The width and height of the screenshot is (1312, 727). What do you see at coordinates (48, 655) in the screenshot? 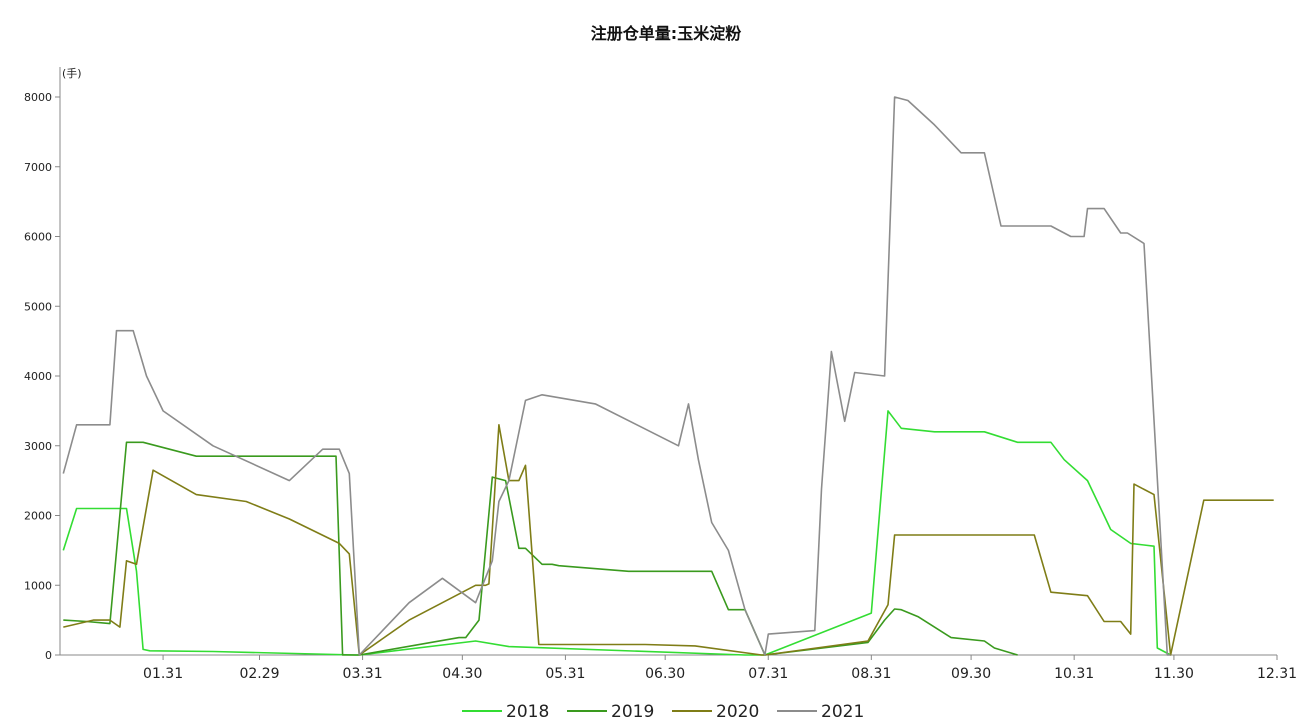
I see `y-tick-label: 0` at bounding box center [48, 655].